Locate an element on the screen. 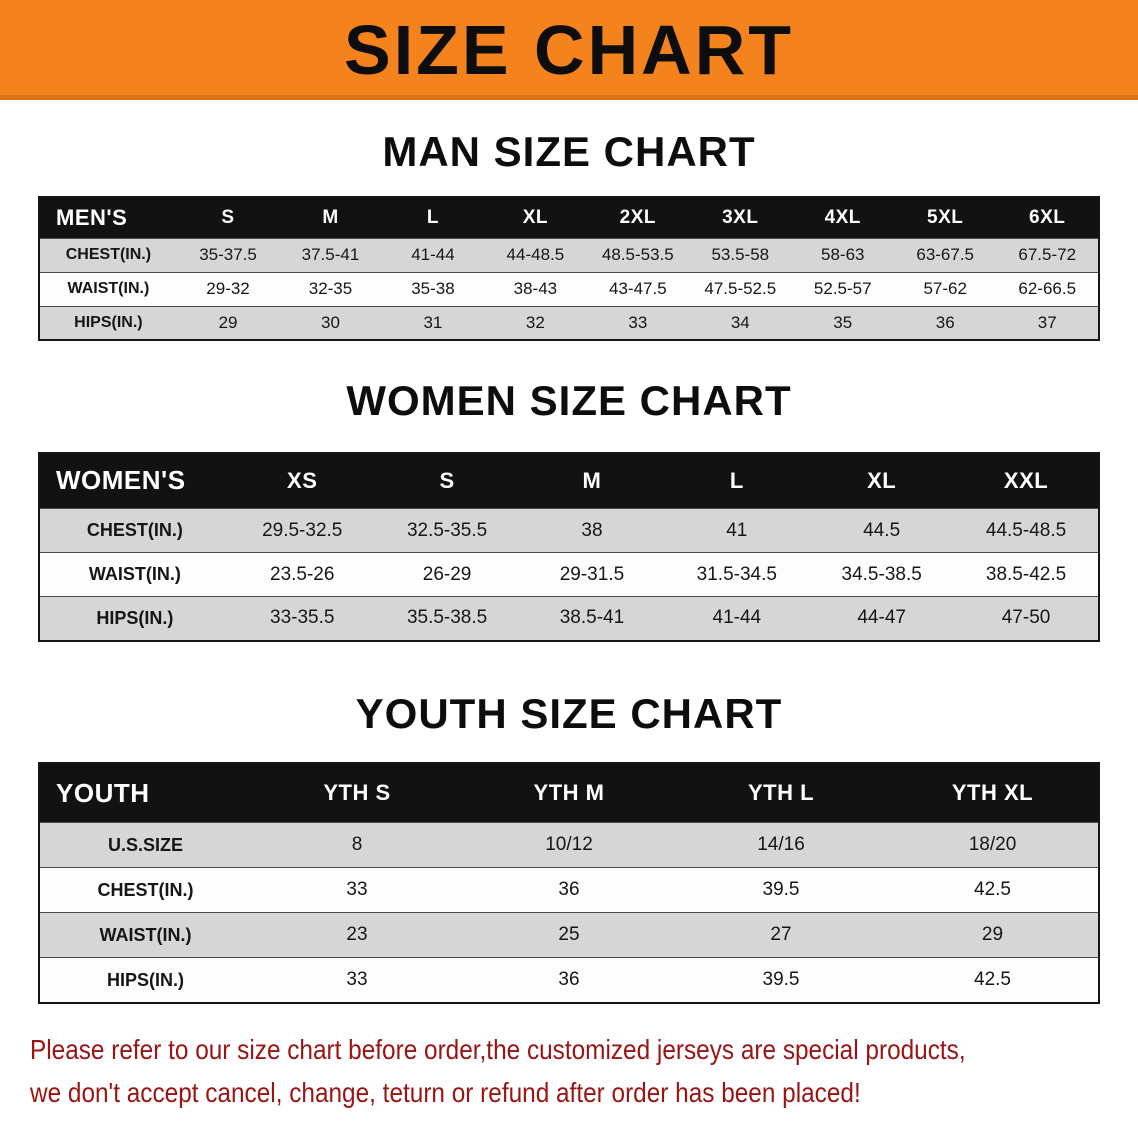  size-value-cell: 57-62 is located at coordinates (945, 289).